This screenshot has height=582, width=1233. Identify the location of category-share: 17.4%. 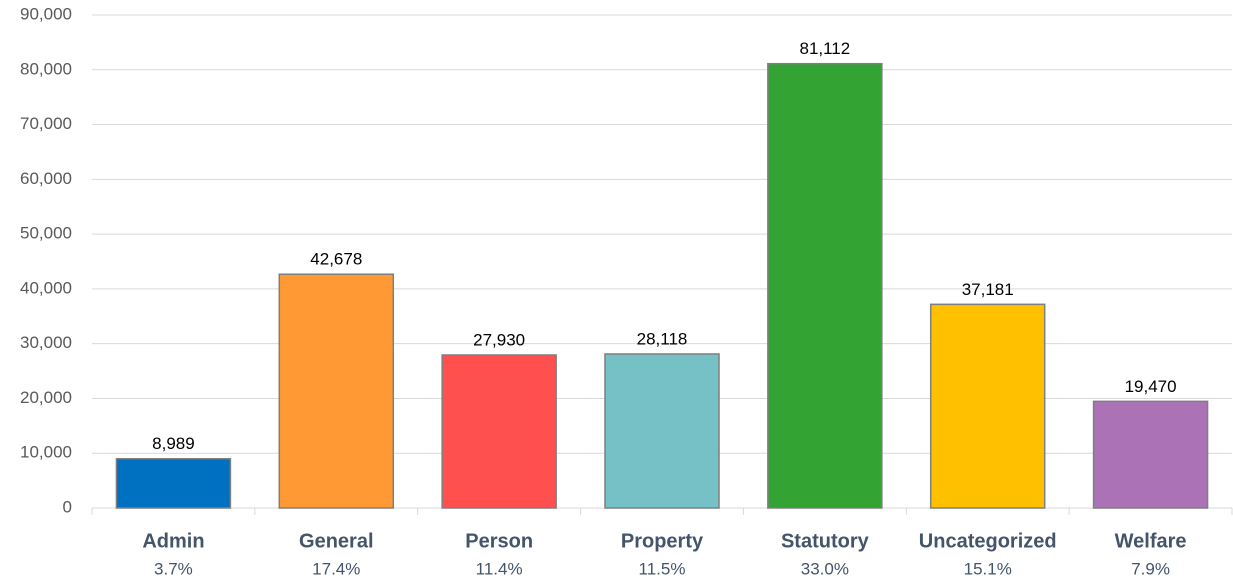
(336, 568).